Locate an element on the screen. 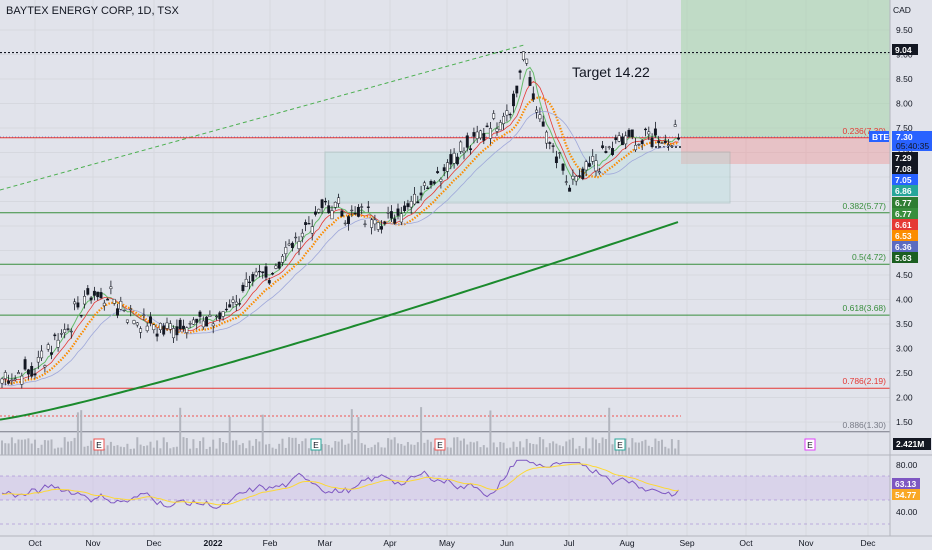 The image size is (932, 550). rsi-pane is located at coordinates (445, 492).